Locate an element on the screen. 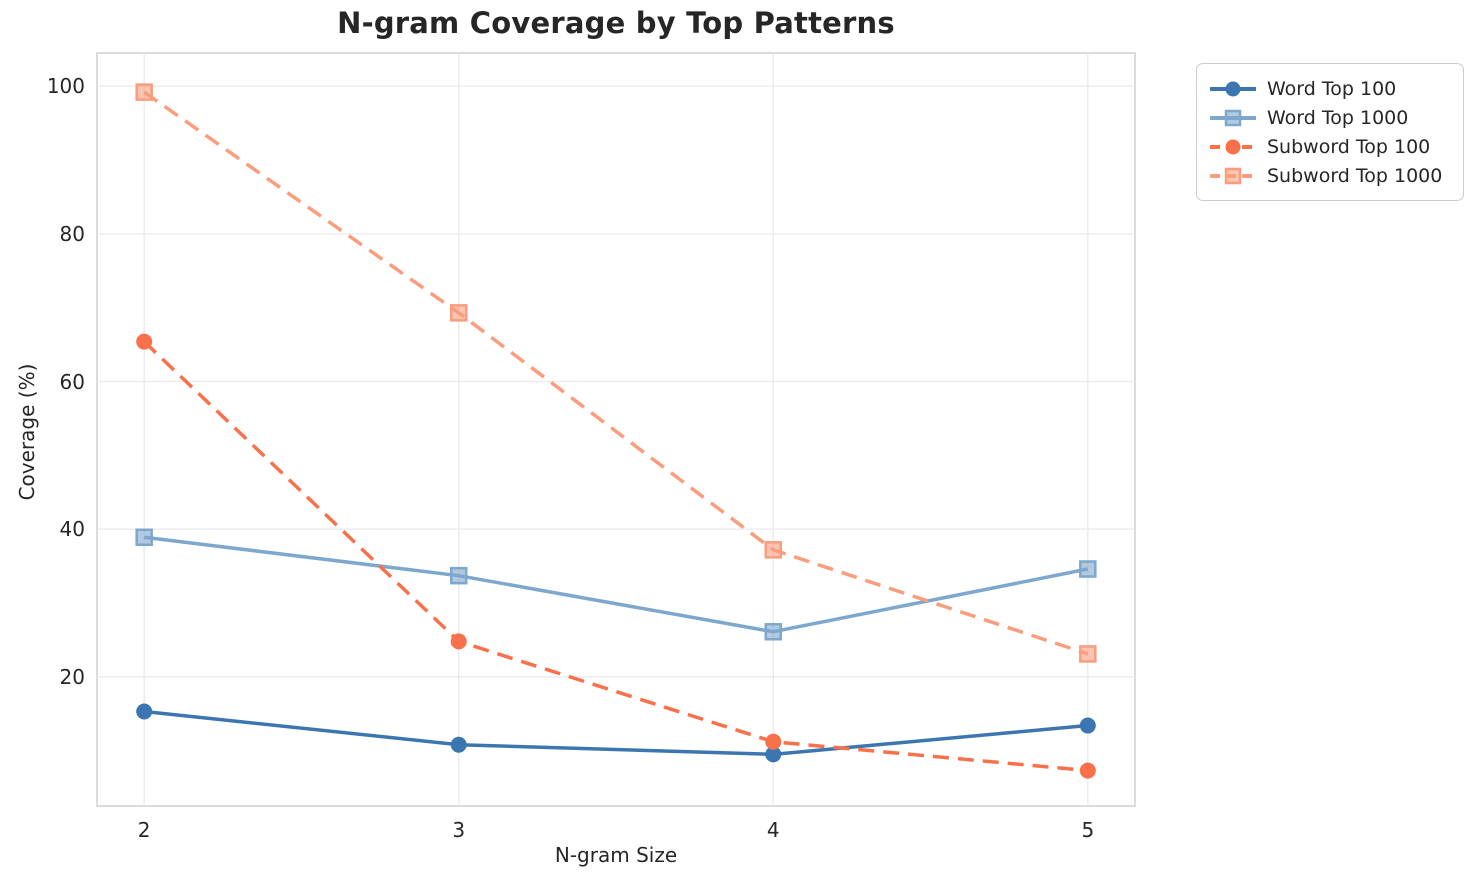 The image size is (1478, 885). y-tick-label: 100 is located at coordinates (65, 86).